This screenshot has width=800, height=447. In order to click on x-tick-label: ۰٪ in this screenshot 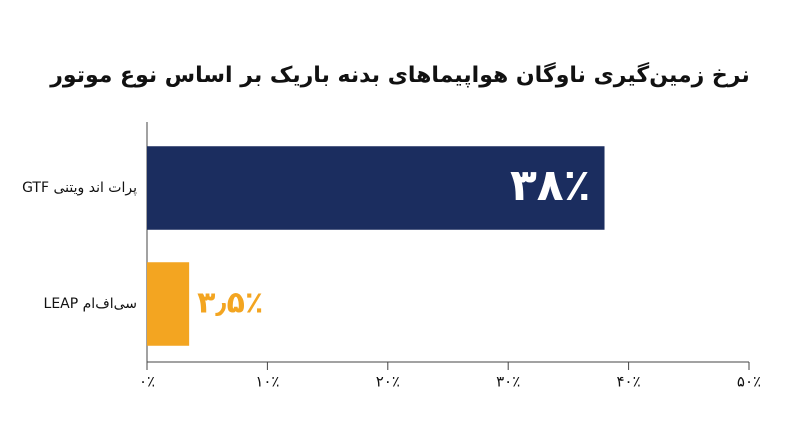, I will do `click(147, 382)`.